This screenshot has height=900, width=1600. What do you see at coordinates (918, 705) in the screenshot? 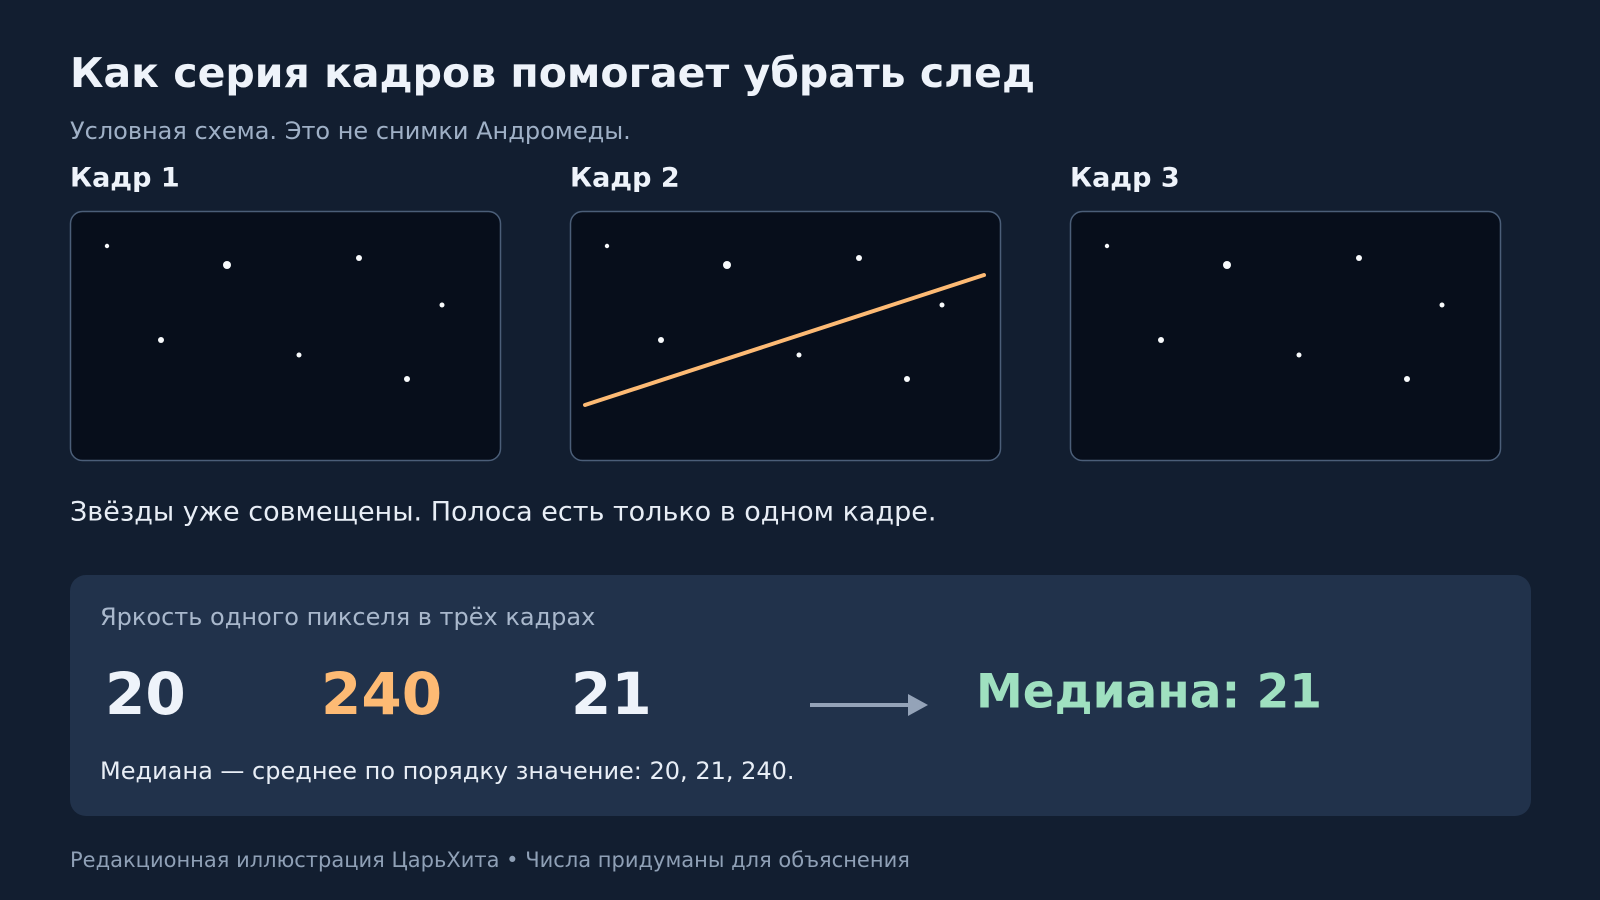
I see `arrow-head` at bounding box center [918, 705].